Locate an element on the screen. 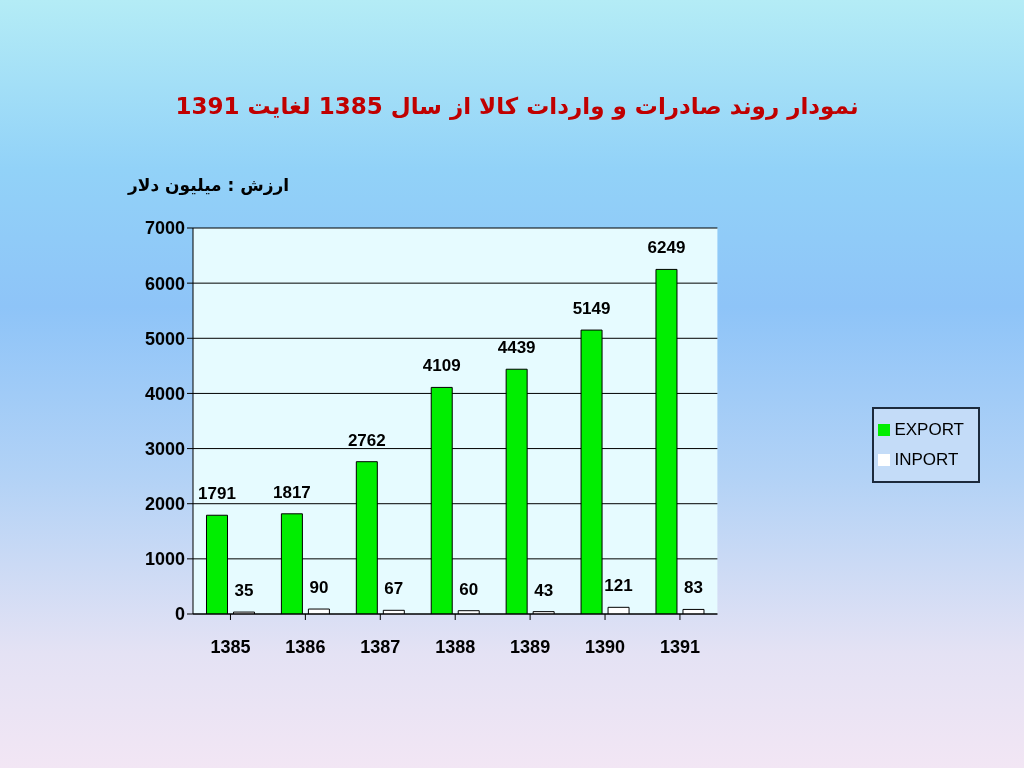  data-label: 4439 is located at coordinates (516, 348).